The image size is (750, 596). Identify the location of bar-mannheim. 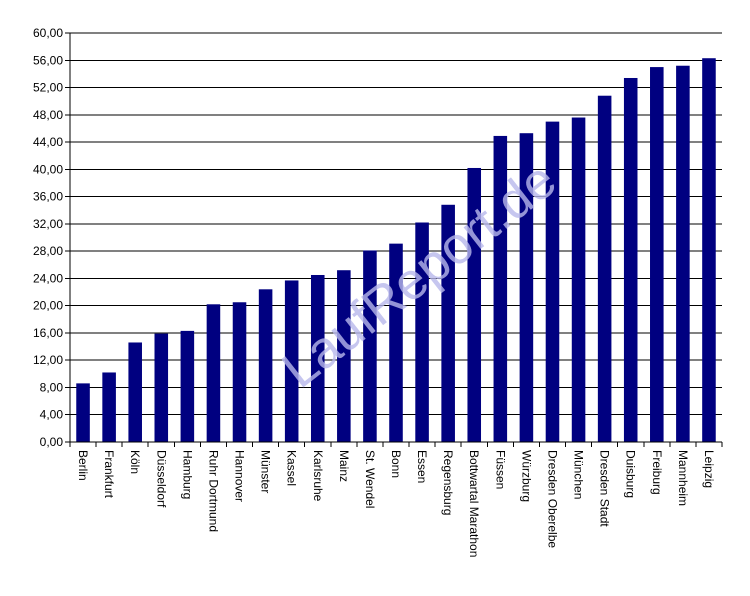
(683, 253).